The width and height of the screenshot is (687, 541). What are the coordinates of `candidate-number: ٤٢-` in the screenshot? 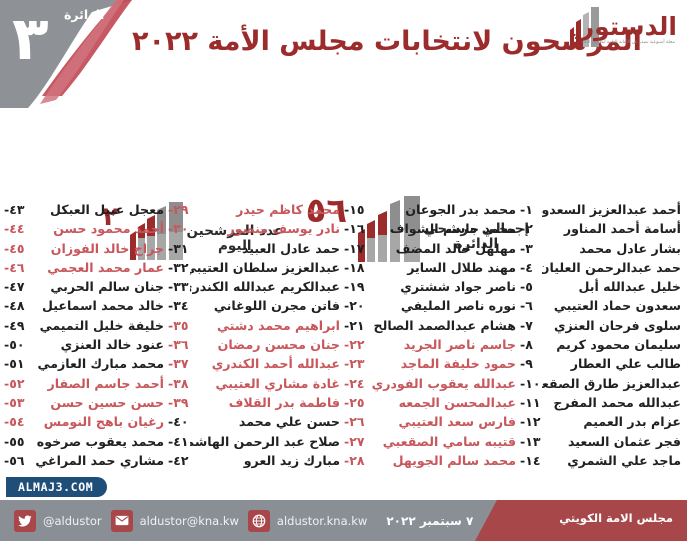 It's located at (178, 460).